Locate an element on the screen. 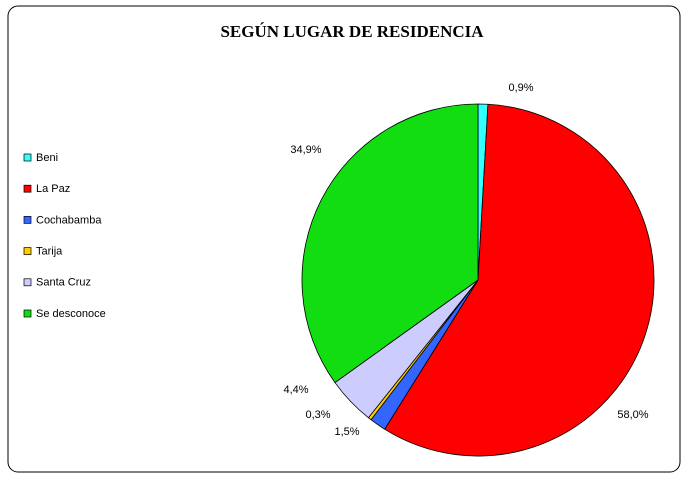 The width and height of the screenshot is (688, 478). data-label: 34,9% is located at coordinates (305, 150).